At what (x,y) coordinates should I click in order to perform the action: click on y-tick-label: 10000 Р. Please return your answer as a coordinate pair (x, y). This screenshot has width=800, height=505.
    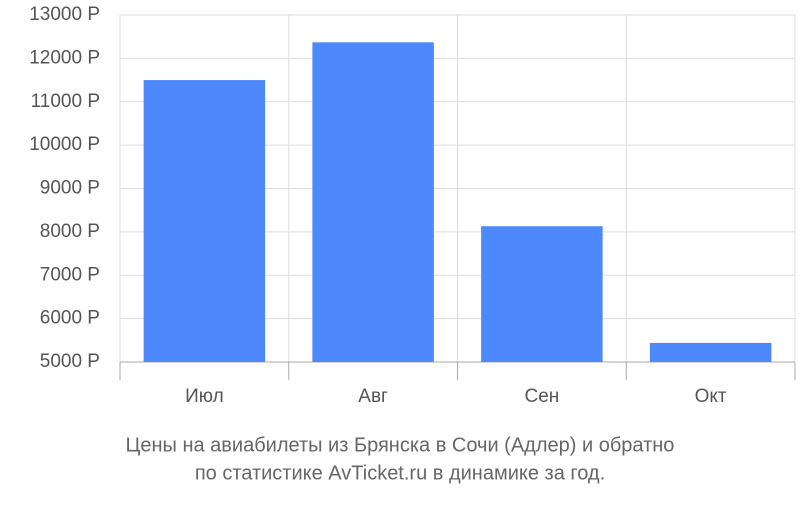
    Looking at the image, I should click on (64, 144).